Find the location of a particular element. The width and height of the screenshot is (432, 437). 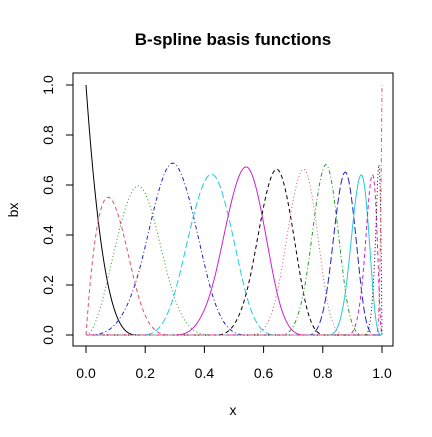

y-axis-label: bx is located at coordinates (13, 210).